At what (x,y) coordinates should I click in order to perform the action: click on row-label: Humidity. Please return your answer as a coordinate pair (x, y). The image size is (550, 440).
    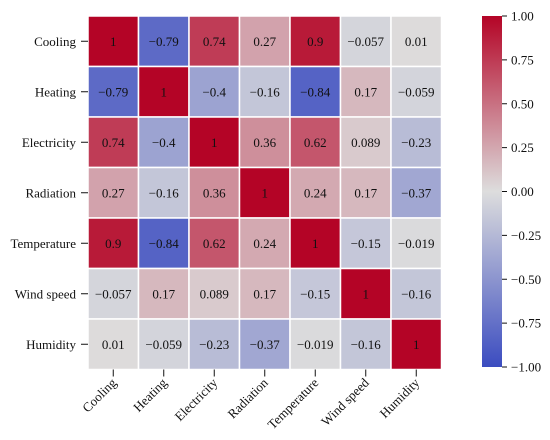
    Looking at the image, I should click on (51, 344).